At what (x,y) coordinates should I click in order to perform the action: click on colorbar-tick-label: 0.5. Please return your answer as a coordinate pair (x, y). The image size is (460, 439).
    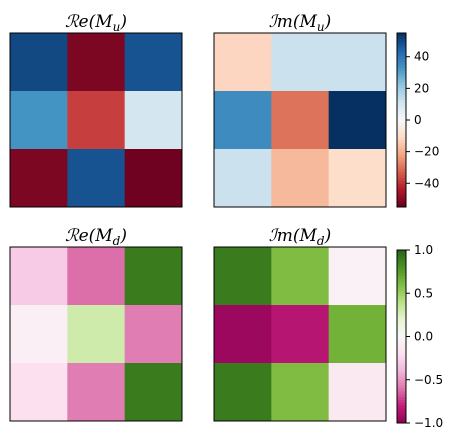
    Looking at the image, I should click on (423, 293).